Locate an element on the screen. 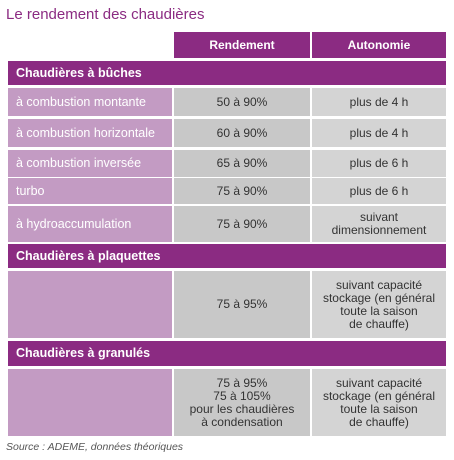  rendement-cell: 60 à 90% is located at coordinates (242, 133).